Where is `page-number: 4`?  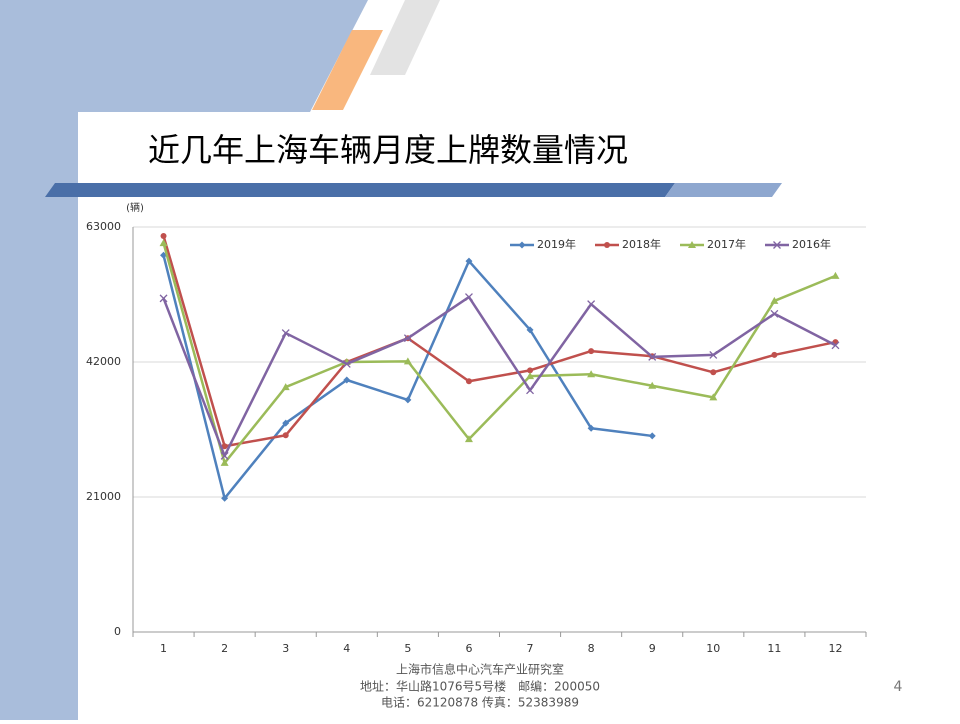
page-number: 4 is located at coordinates (898, 687).